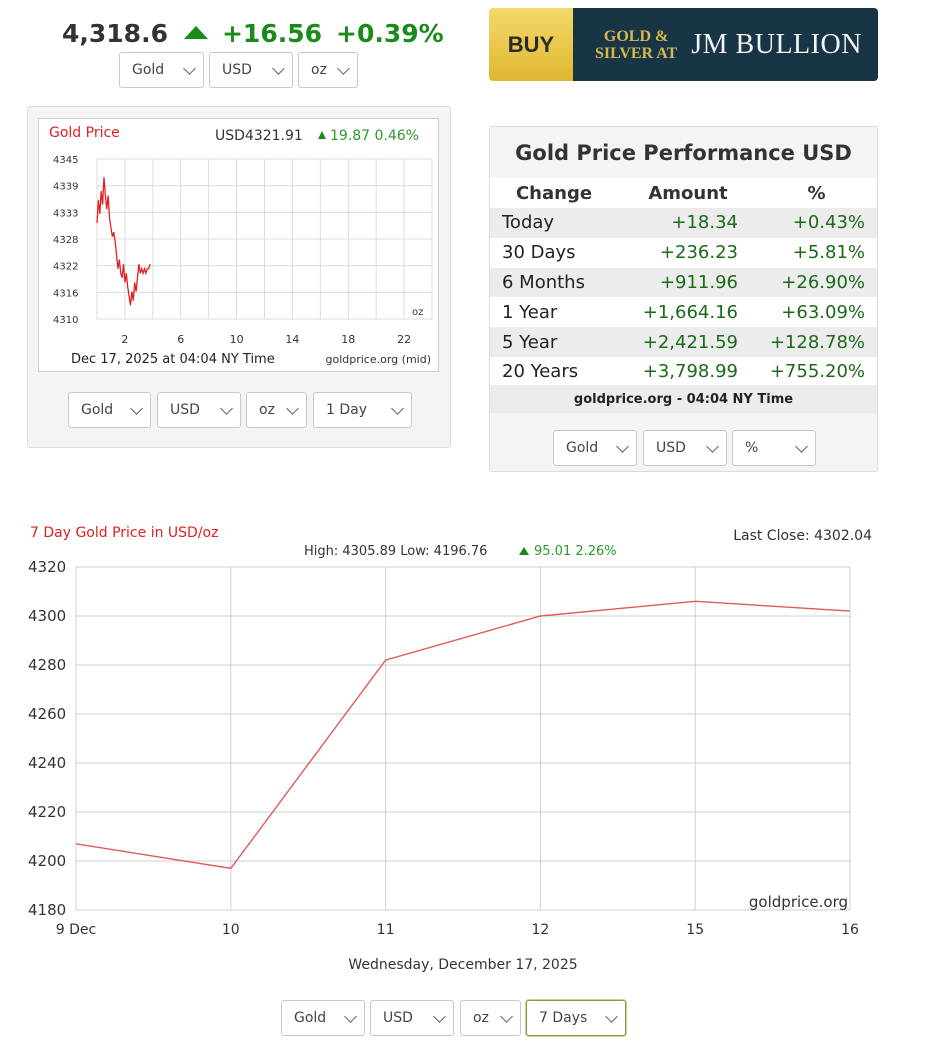  Describe the element at coordinates (540, 930) in the screenshot. I see `x-tick-label: 12` at that location.